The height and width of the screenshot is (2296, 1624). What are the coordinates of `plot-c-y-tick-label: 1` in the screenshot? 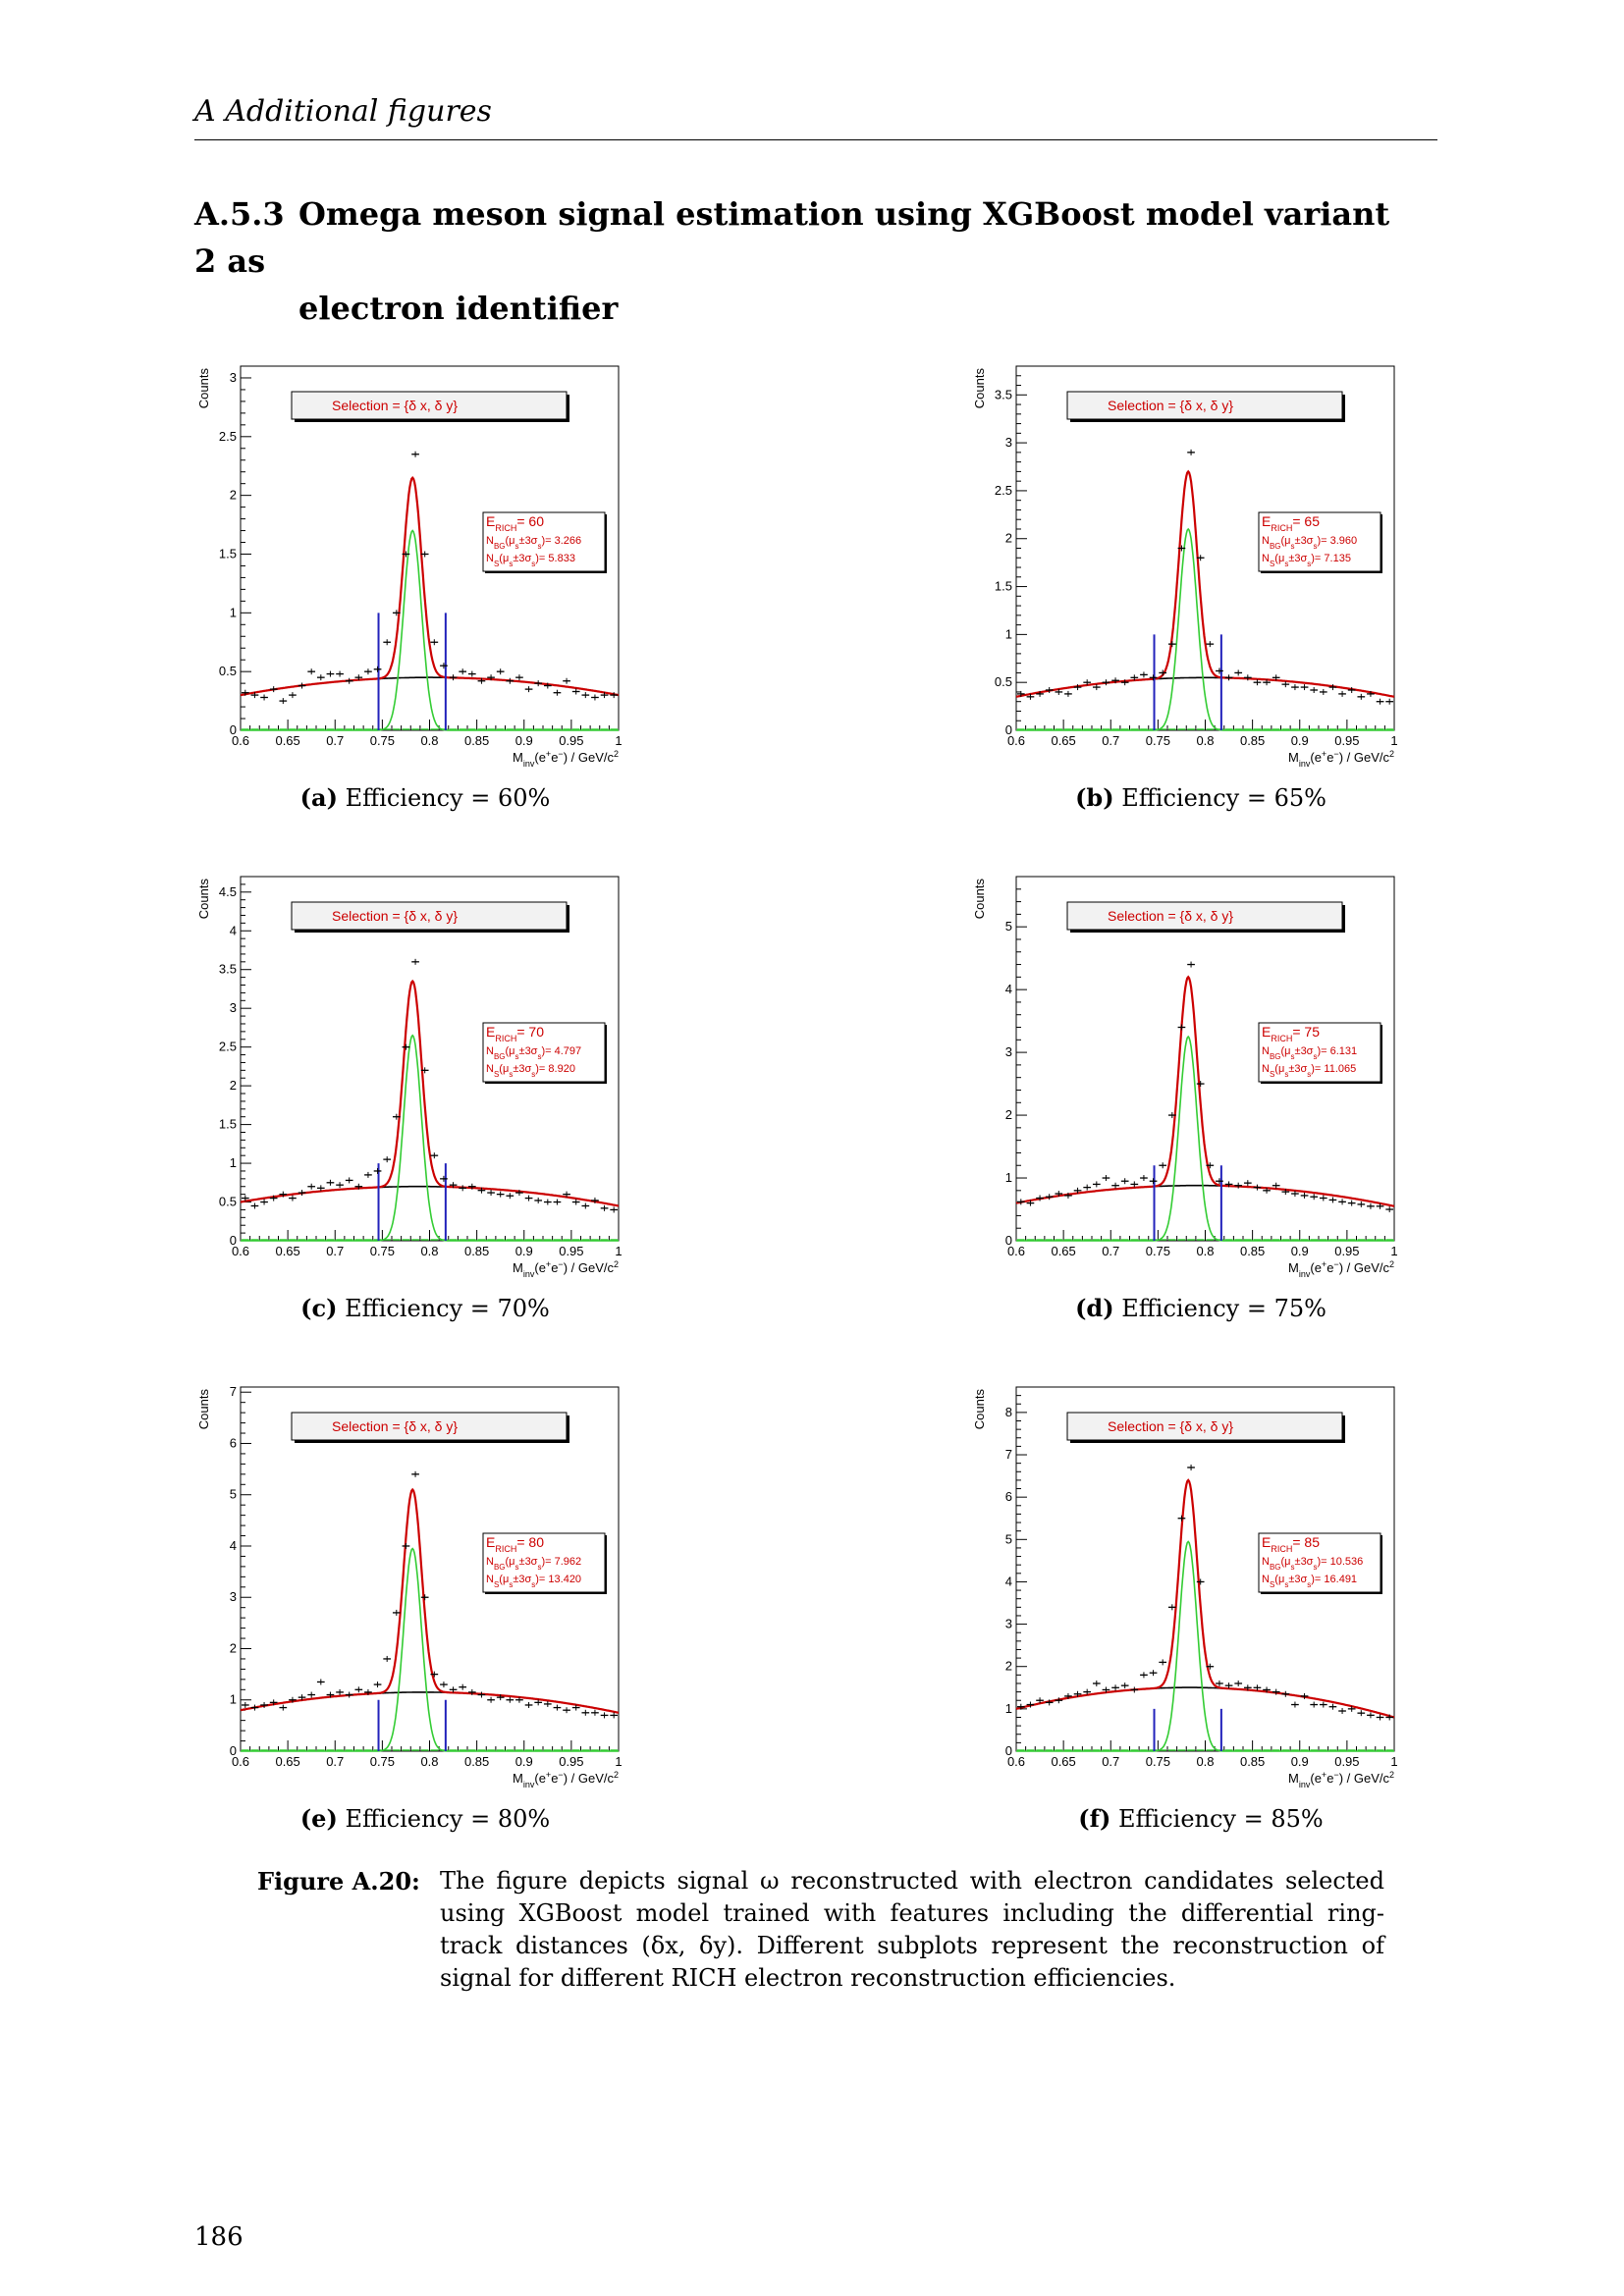 It's located at (233, 1162).